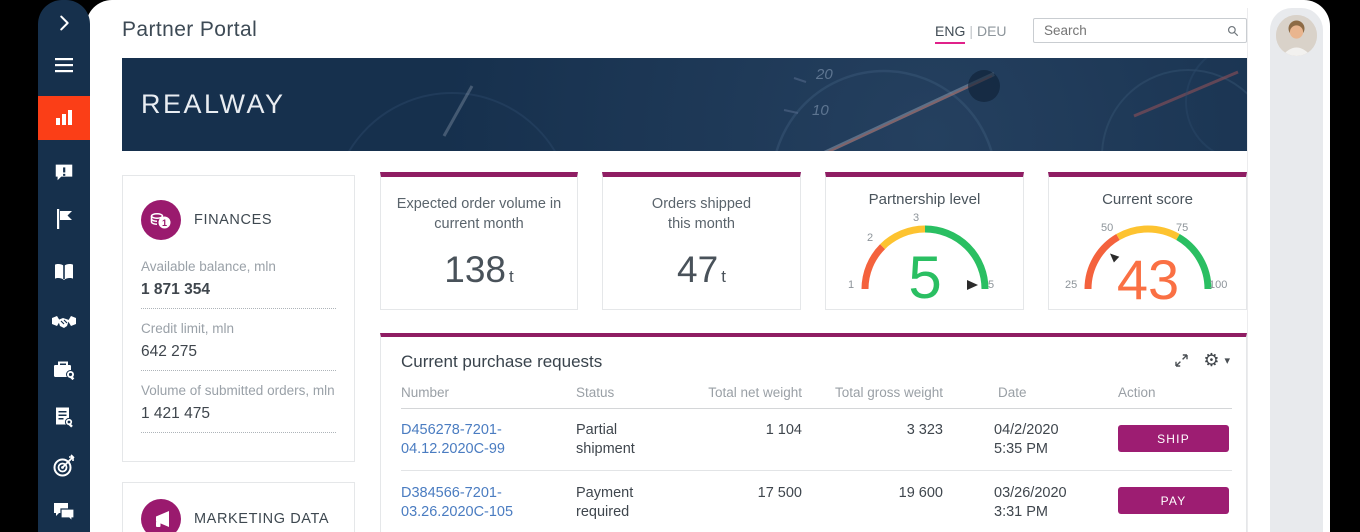 The image size is (1360, 532). What do you see at coordinates (924, 199) in the screenshot?
I see `gauge-title: Partnership level` at bounding box center [924, 199].